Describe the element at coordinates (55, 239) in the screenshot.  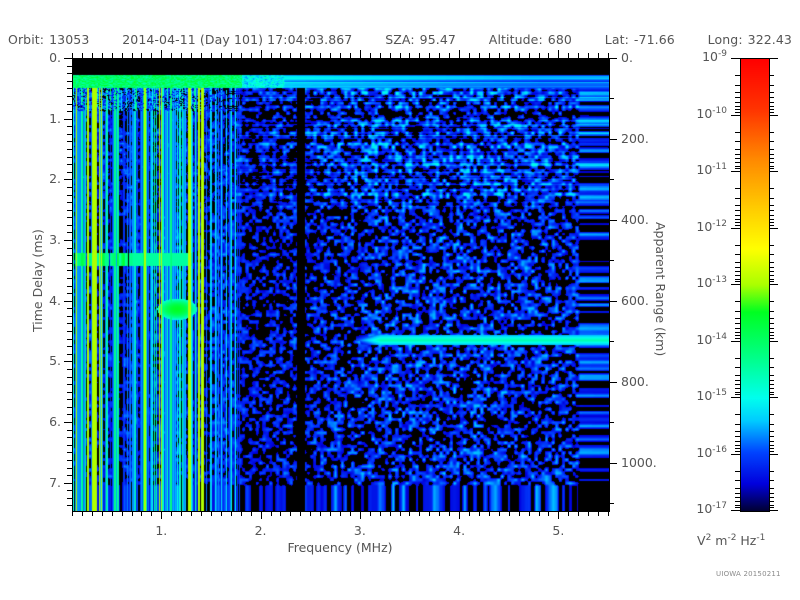
I see `y-left-tick-label: 3.` at that location.